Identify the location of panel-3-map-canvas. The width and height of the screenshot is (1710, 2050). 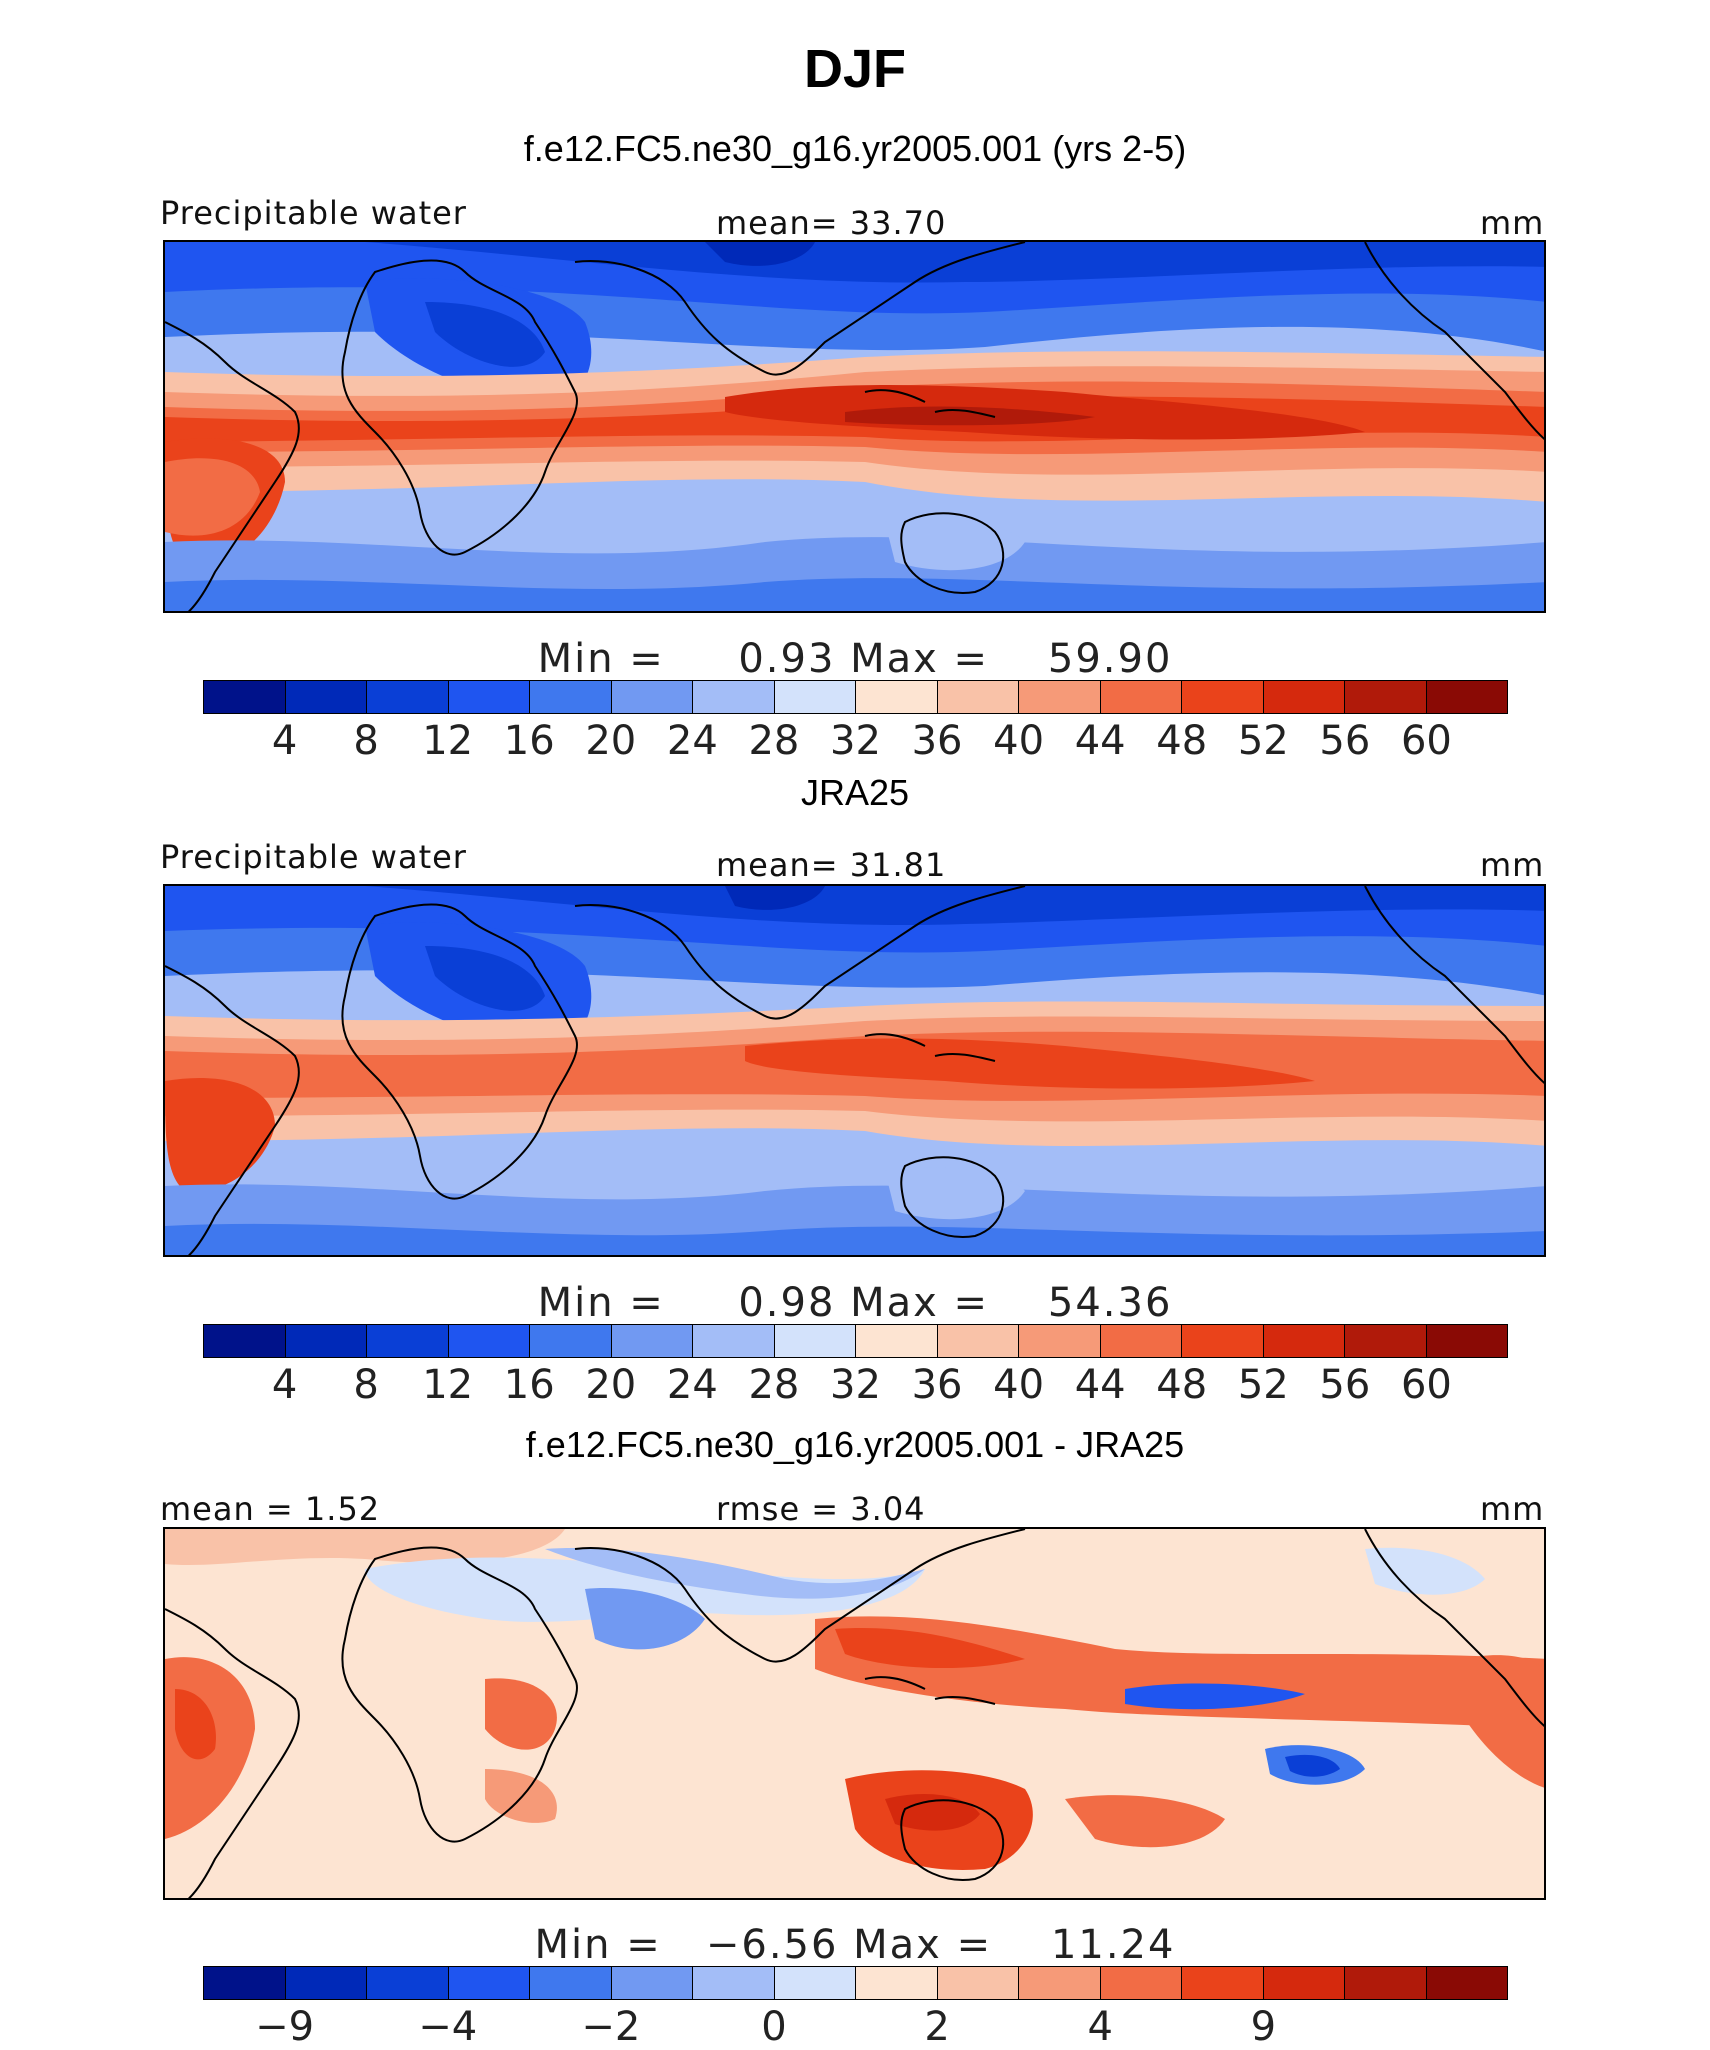
(854, 1713).